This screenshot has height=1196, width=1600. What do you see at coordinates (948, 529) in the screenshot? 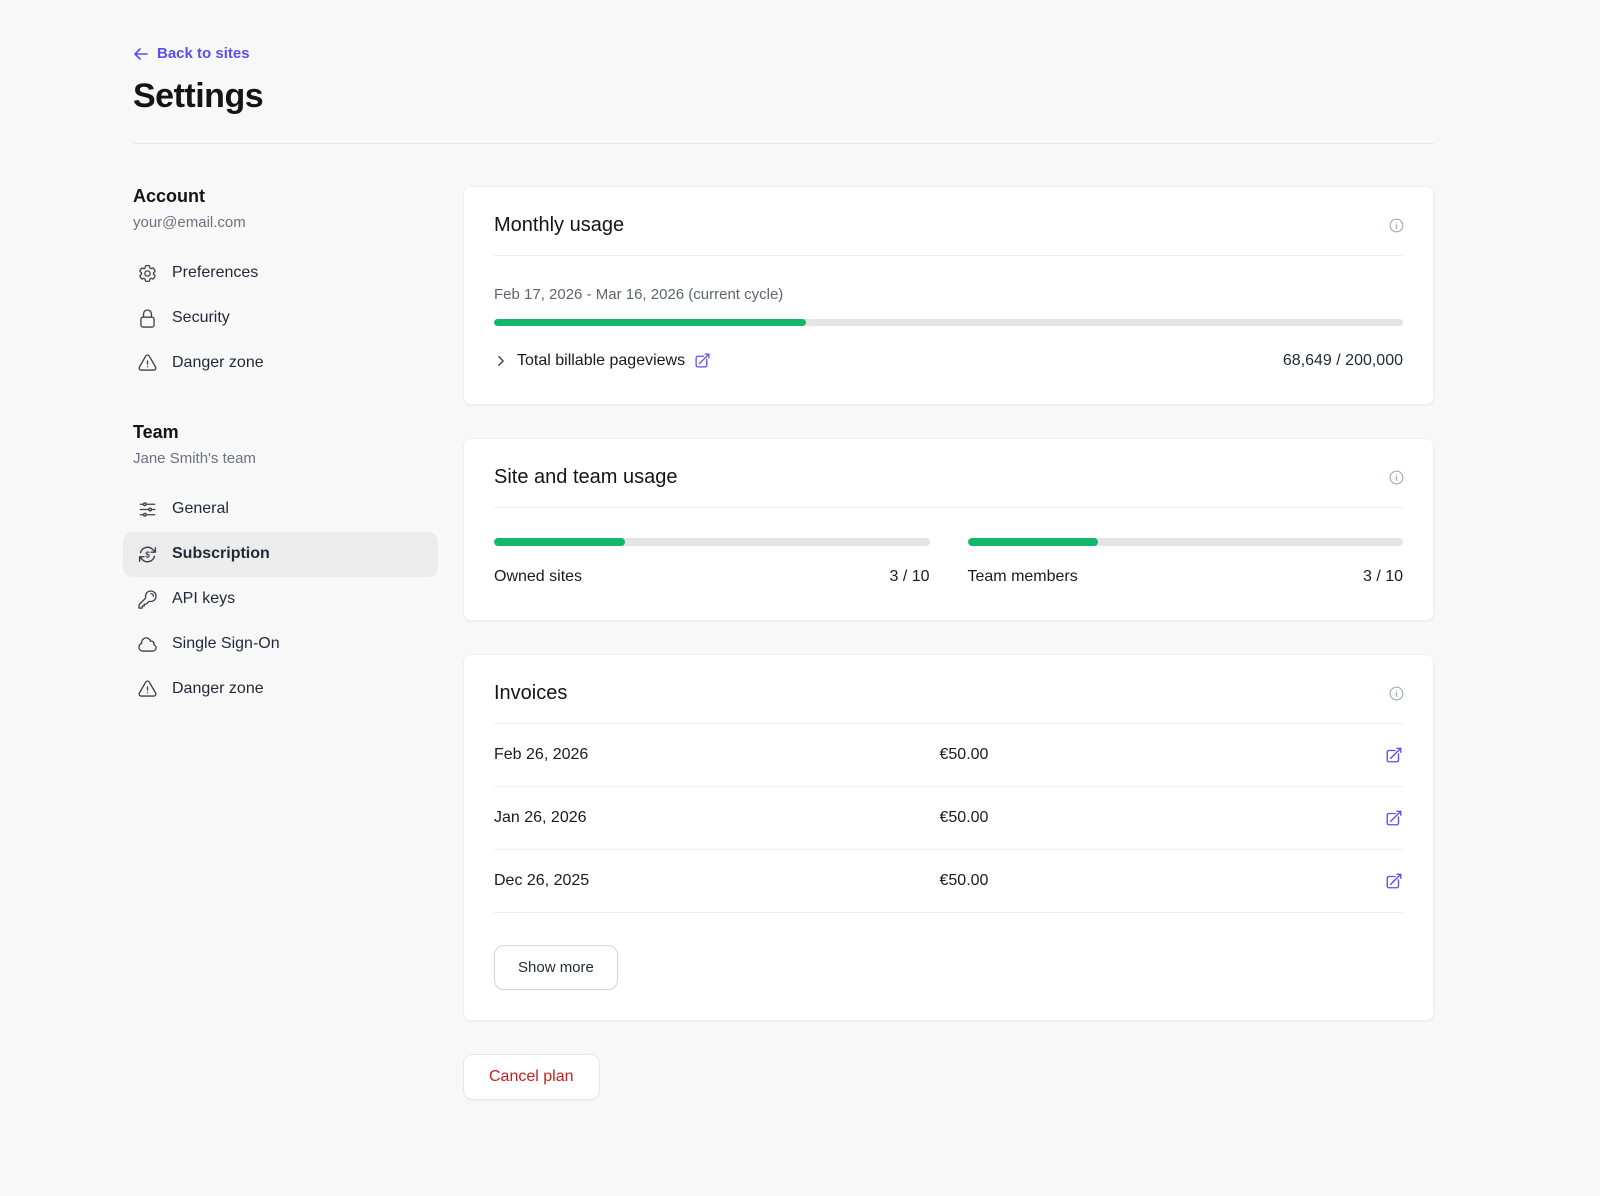
I see `site-team-usage-card: Site and team usage Owned sites` at bounding box center [948, 529].